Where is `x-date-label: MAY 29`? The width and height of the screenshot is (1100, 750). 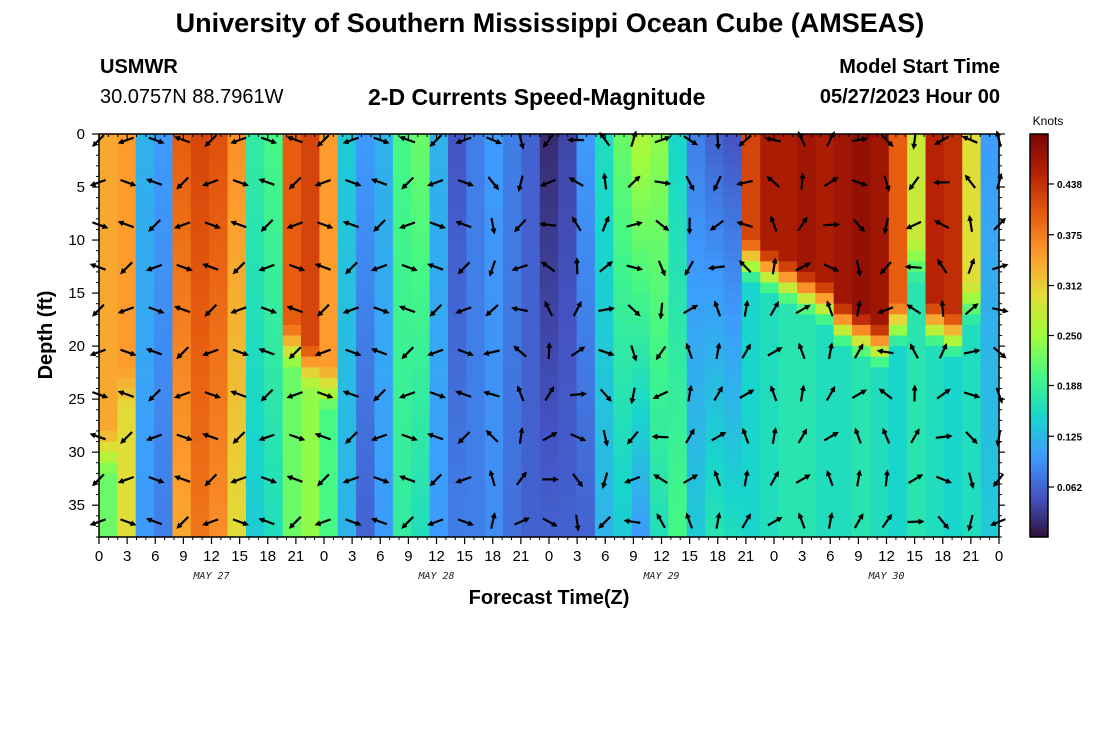 x-date-label: MAY 29 is located at coordinates (660, 576).